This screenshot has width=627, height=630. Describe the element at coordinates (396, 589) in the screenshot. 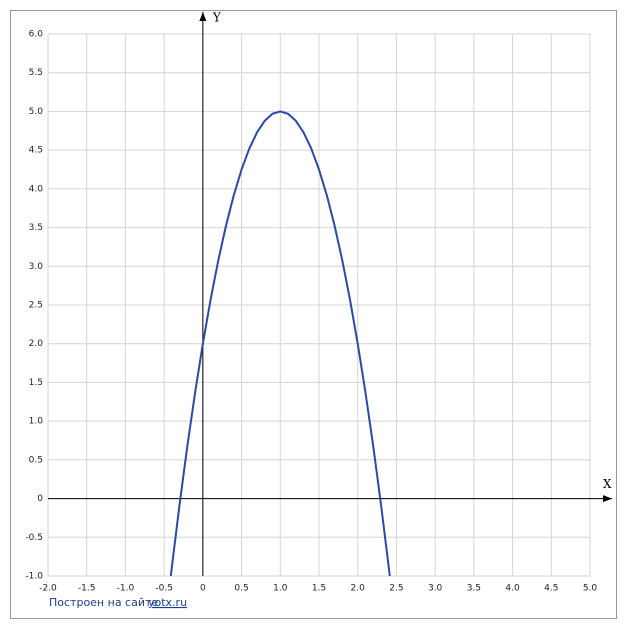

I see `x-tick-label: 2.5` at that location.